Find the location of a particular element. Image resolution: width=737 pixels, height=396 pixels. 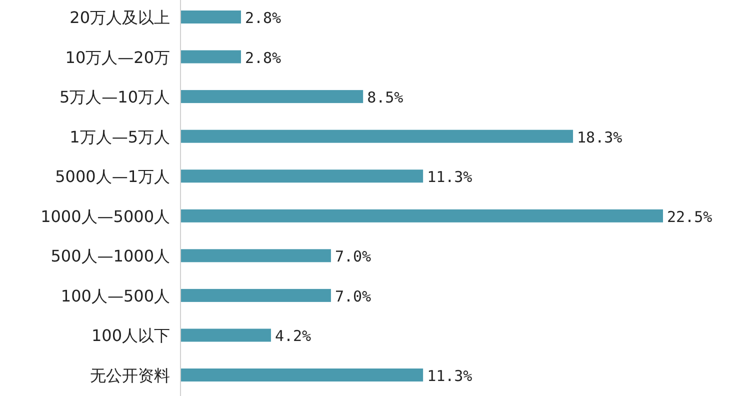

data-label: 4.2% is located at coordinates (293, 336).